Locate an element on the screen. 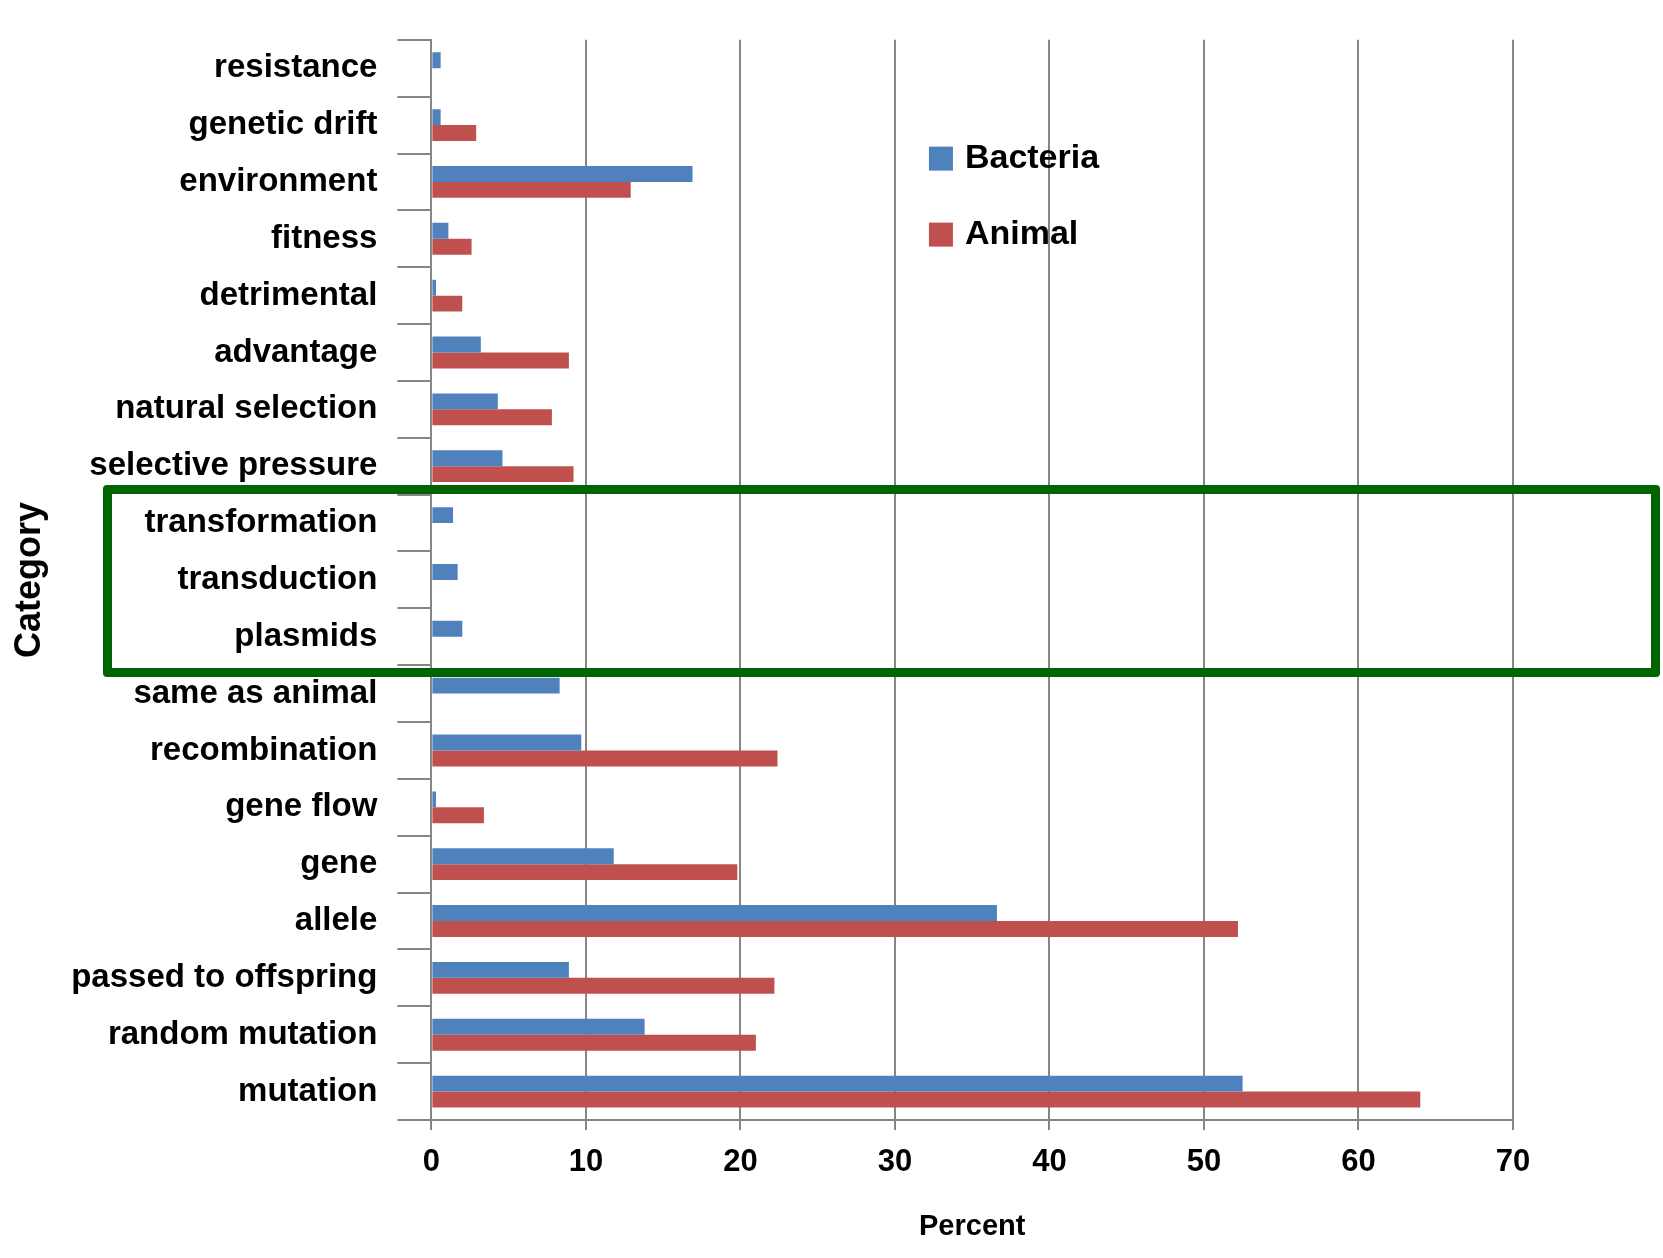  x-tick-label: 70 is located at coordinates (1513, 1161).